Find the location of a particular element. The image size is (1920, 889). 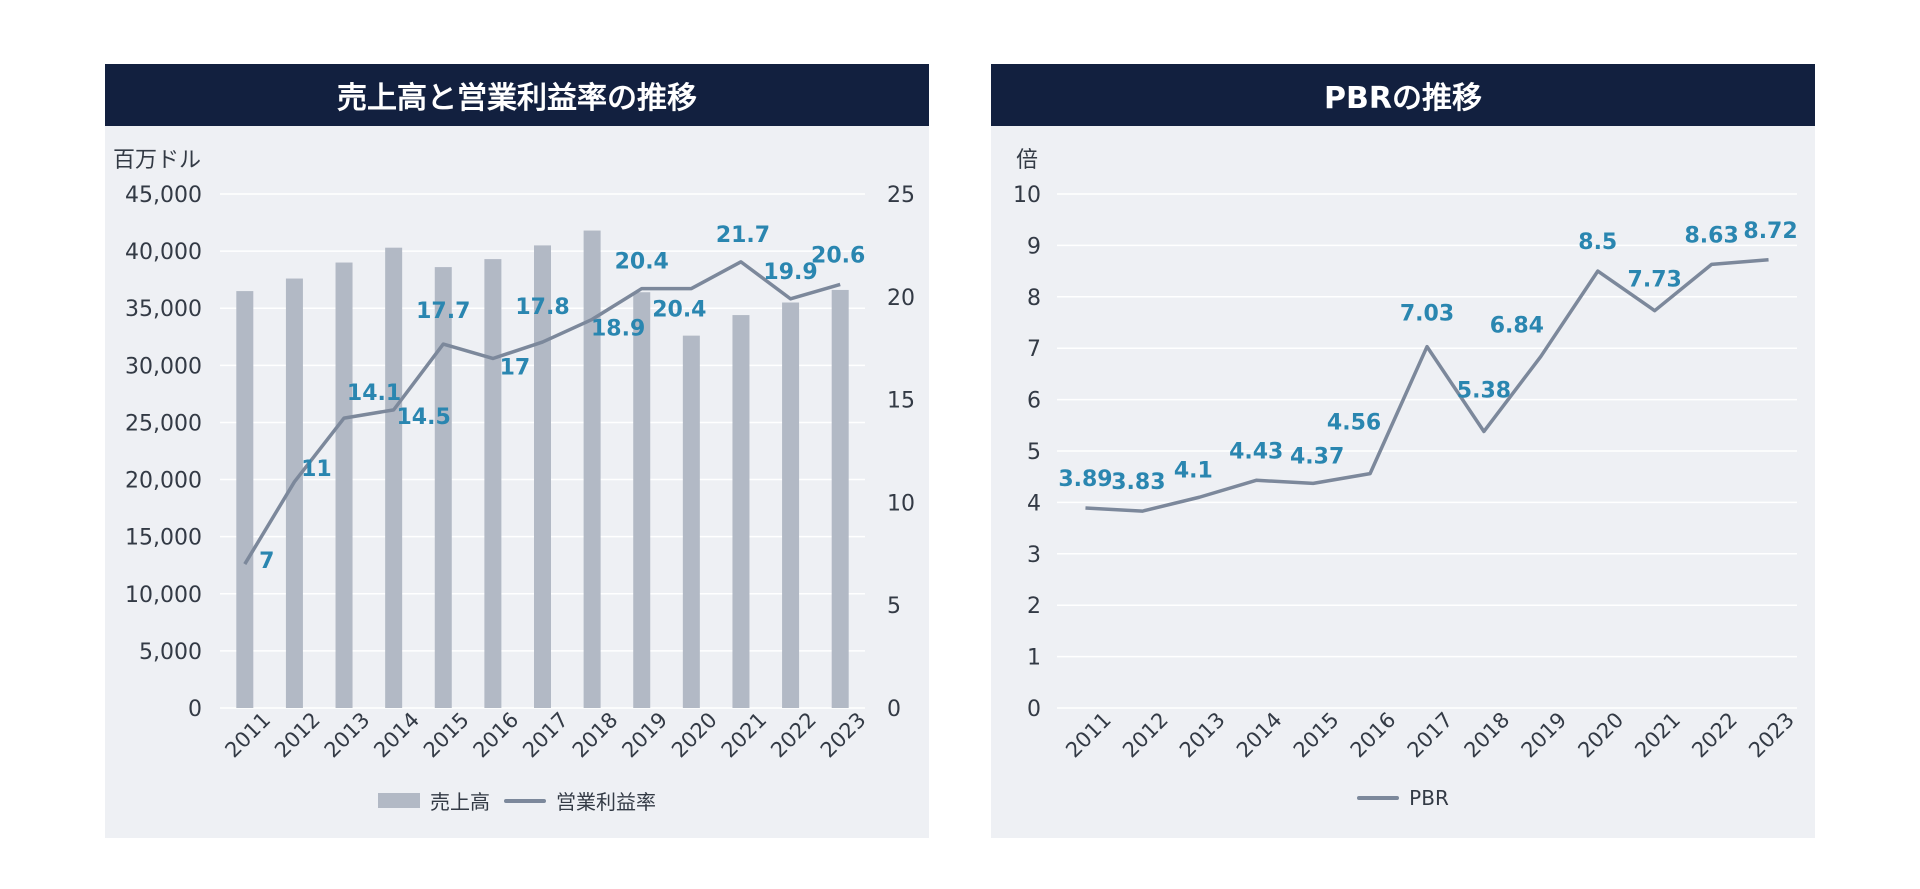

data-label: 7.73 is located at coordinates (1655, 280).